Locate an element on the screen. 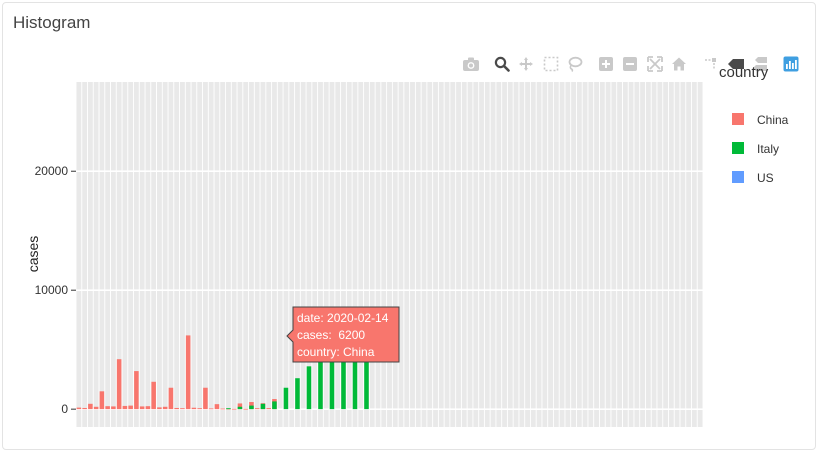 The image size is (821, 452). spike-icon is located at coordinates (711, 64).